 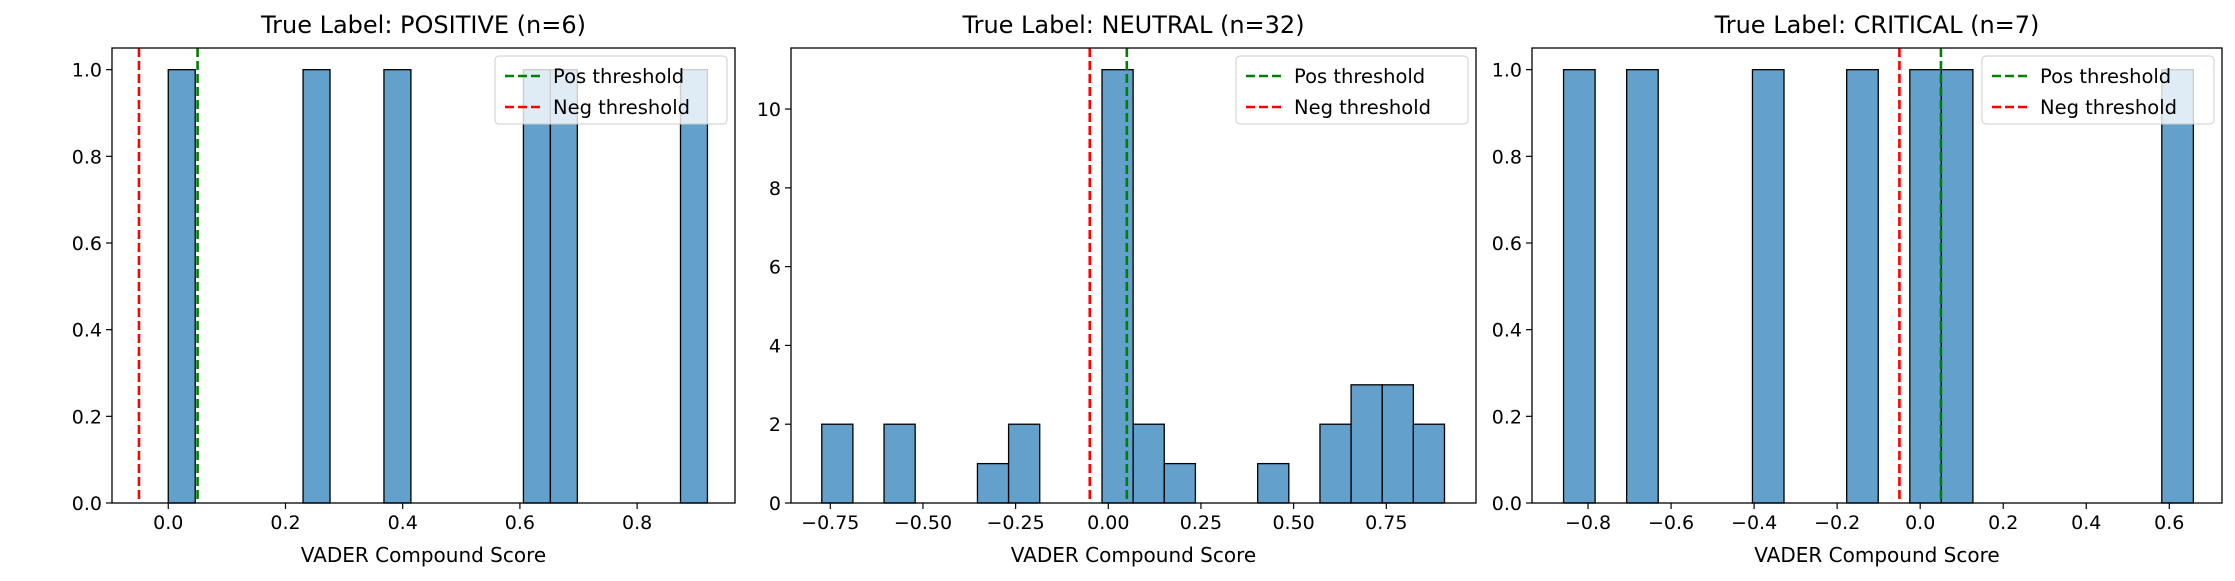 What do you see at coordinates (775, 346) in the screenshot?
I see `y-tick-label: 4` at bounding box center [775, 346].